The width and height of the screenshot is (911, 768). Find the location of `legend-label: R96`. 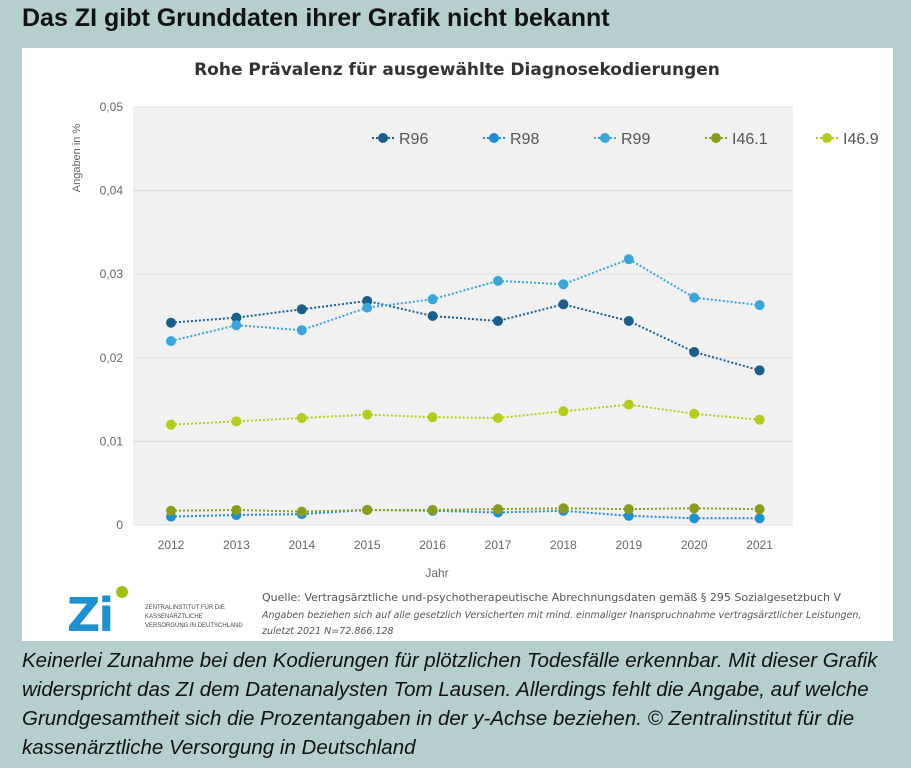

legend-label: R96 is located at coordinates (413, 139).